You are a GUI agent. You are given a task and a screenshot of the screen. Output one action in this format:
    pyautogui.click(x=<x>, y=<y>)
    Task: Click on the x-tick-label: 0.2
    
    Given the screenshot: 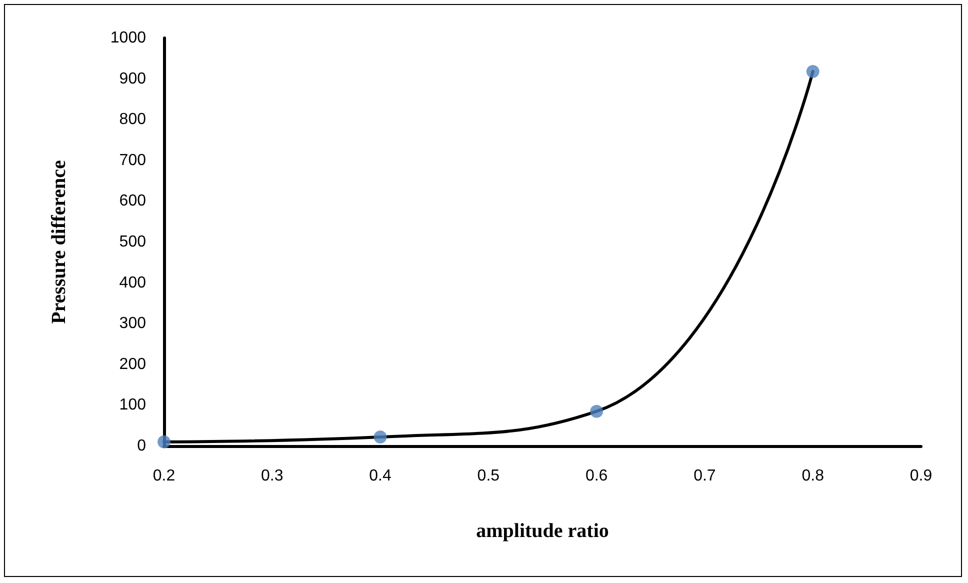 What is the action you would take?
    pyautogui.click(x=164, y=476)
    